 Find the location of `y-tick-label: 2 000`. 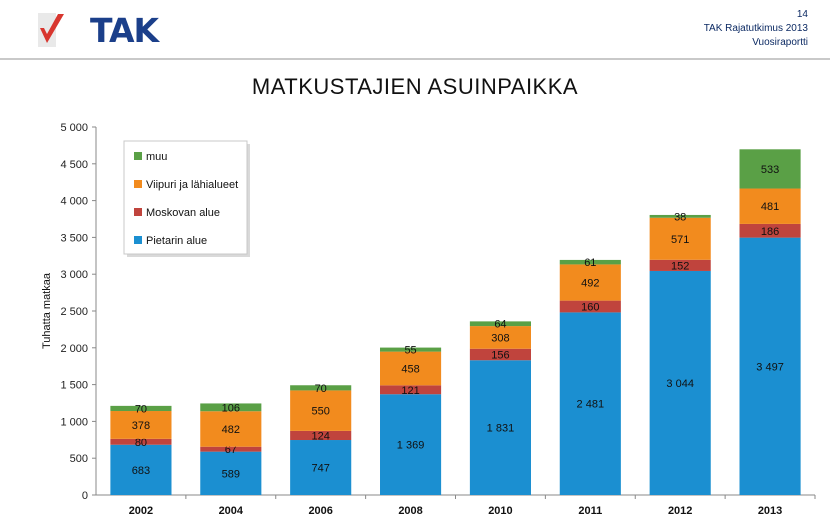

y-tick-label: 2 000 is located at coordinates (74, 349).